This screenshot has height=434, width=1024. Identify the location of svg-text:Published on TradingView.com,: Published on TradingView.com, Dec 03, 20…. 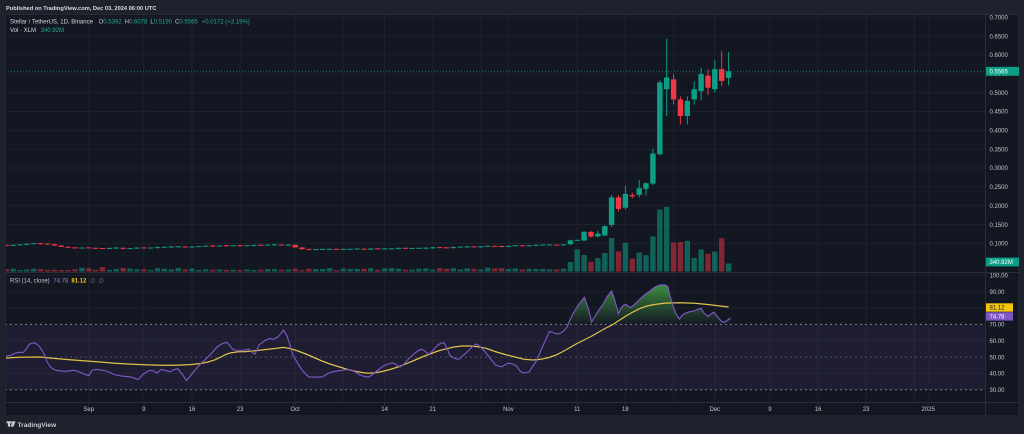
(81, 9).